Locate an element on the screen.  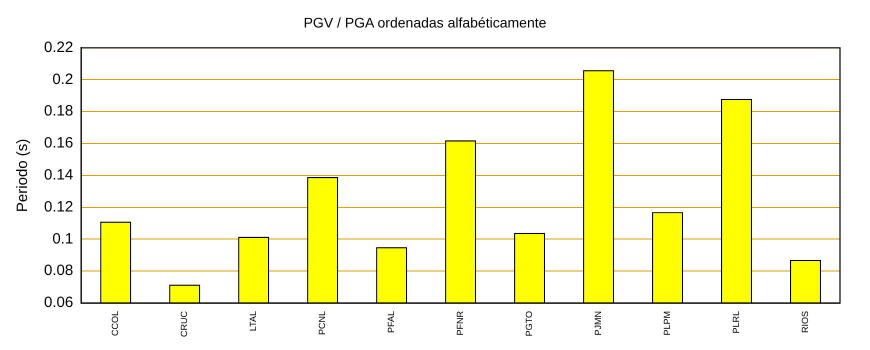
x-tick-label: PGTO is located at coordinates (529, 323).